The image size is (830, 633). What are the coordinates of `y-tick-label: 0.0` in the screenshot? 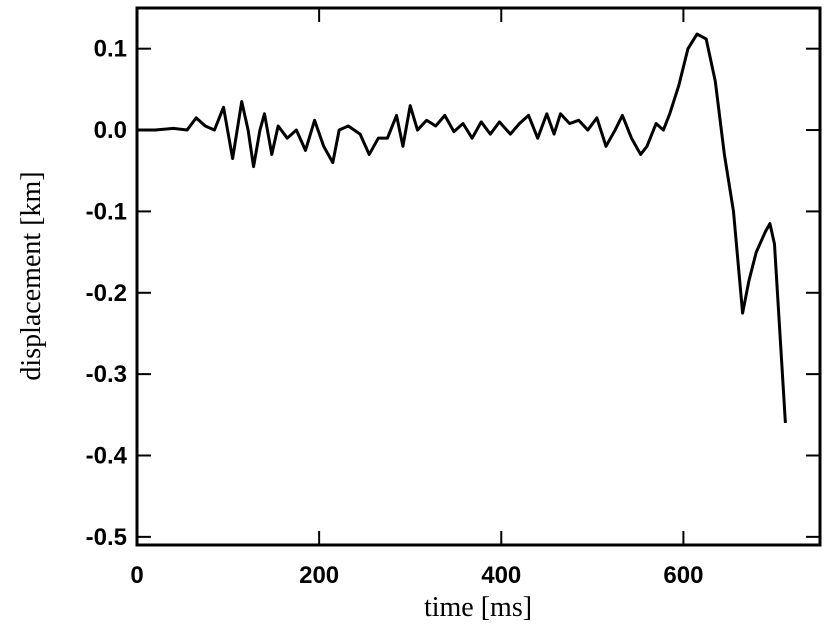 It's located at (110, 130).